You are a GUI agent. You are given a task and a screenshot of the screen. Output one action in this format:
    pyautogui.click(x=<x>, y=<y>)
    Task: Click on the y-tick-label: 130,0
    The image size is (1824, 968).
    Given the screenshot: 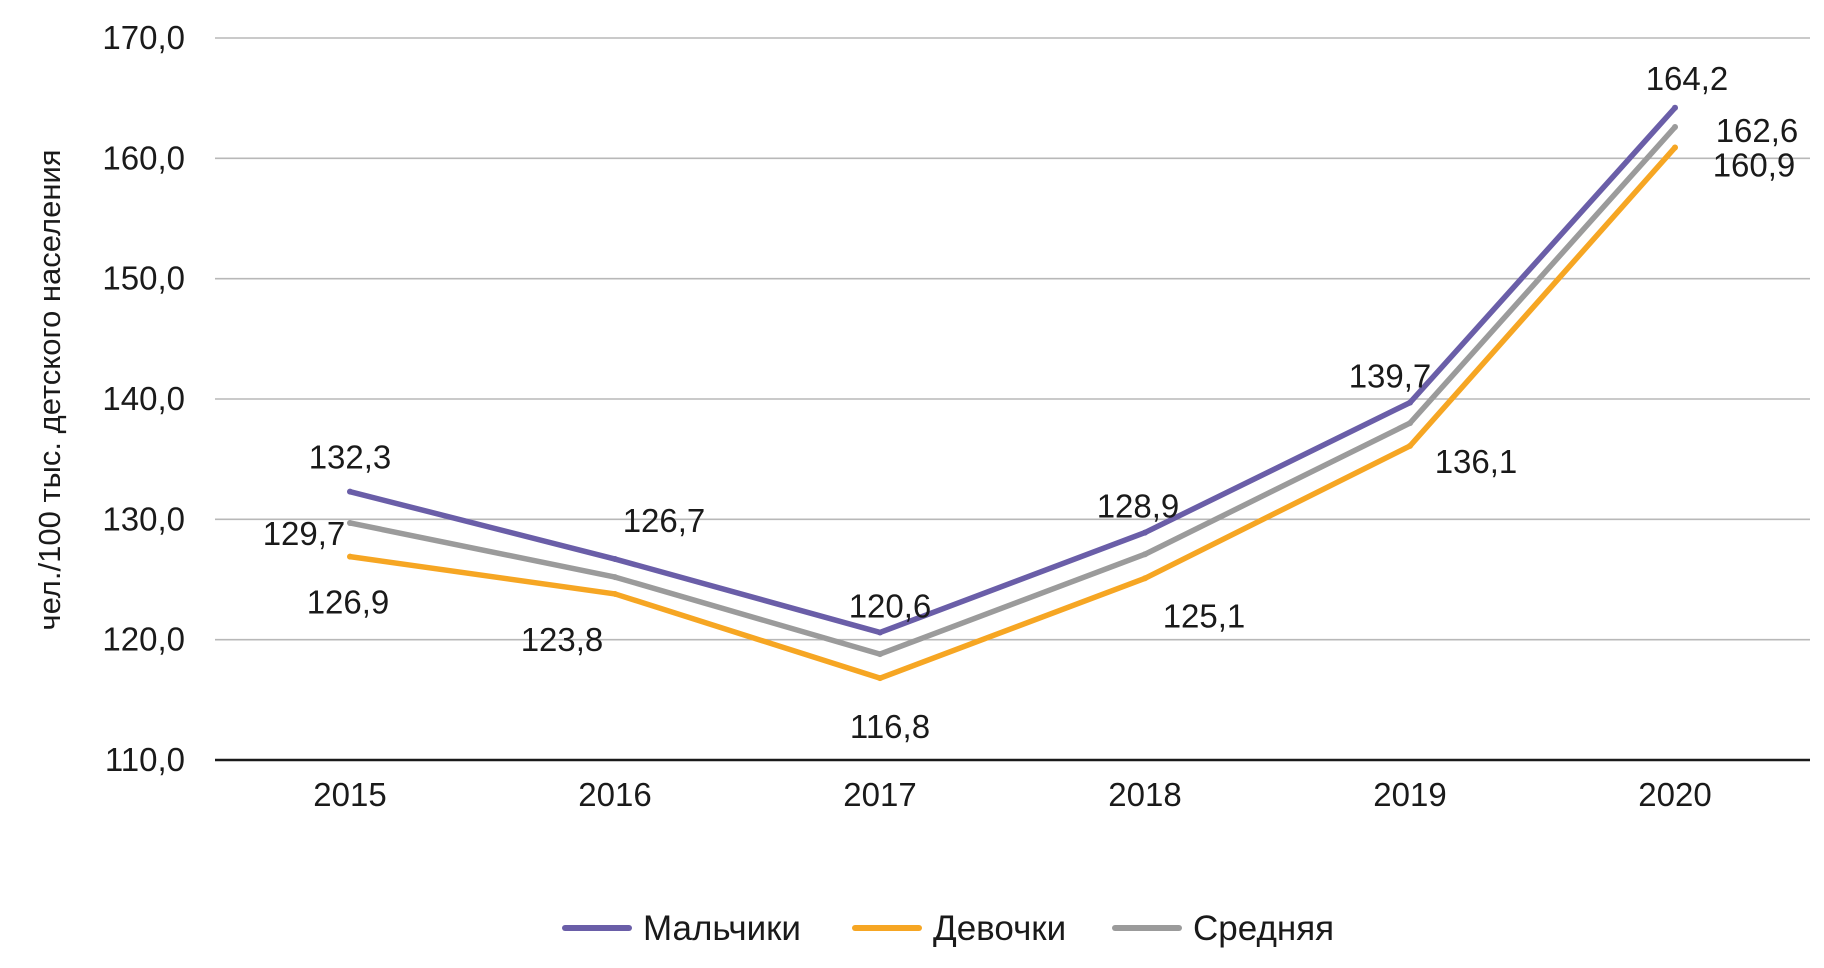 What is the action you would take?
    pyautogui.click(x=143, y=518)
    